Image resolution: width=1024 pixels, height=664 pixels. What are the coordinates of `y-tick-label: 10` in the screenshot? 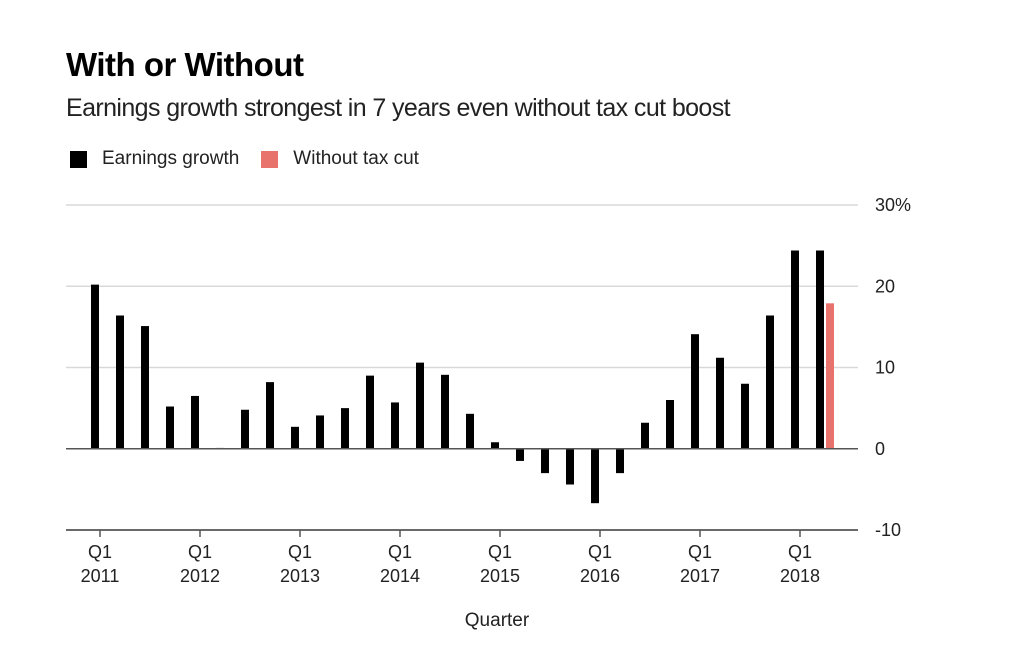 It's located at (885, 368).